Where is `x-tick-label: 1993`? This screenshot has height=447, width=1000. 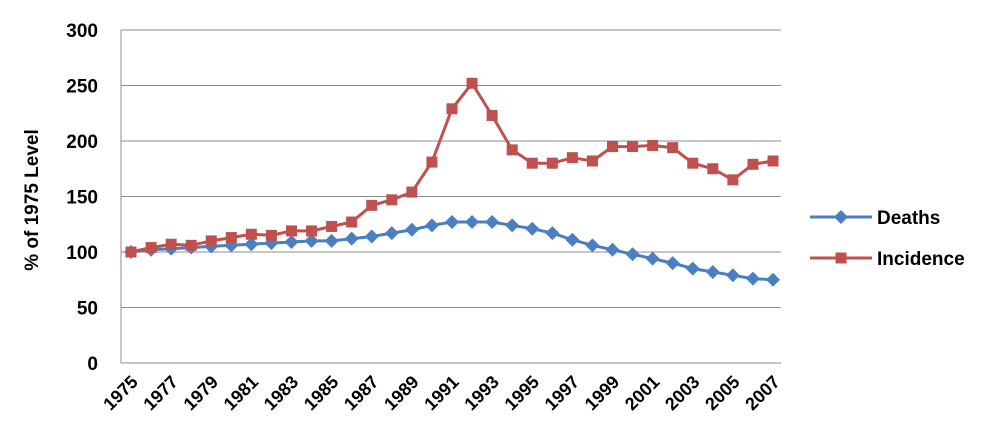
x-tick-label: 1993 is located at coordinates (481, 393).